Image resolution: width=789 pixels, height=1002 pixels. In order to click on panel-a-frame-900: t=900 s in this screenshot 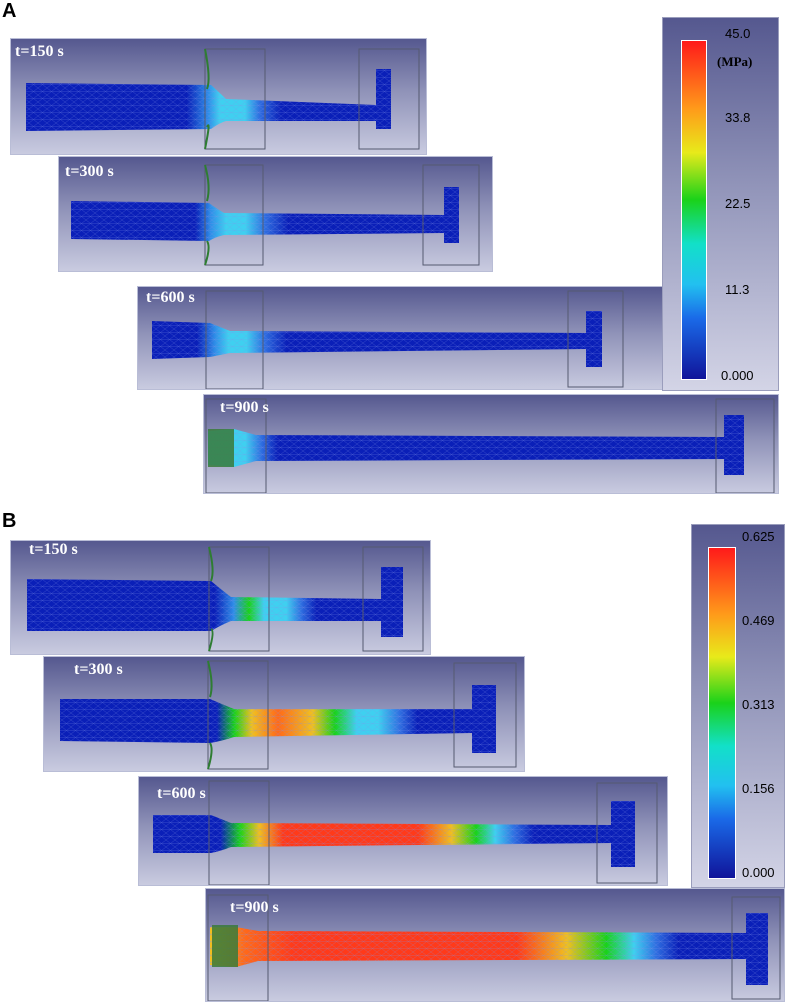, I will do `click(491, 444)`.